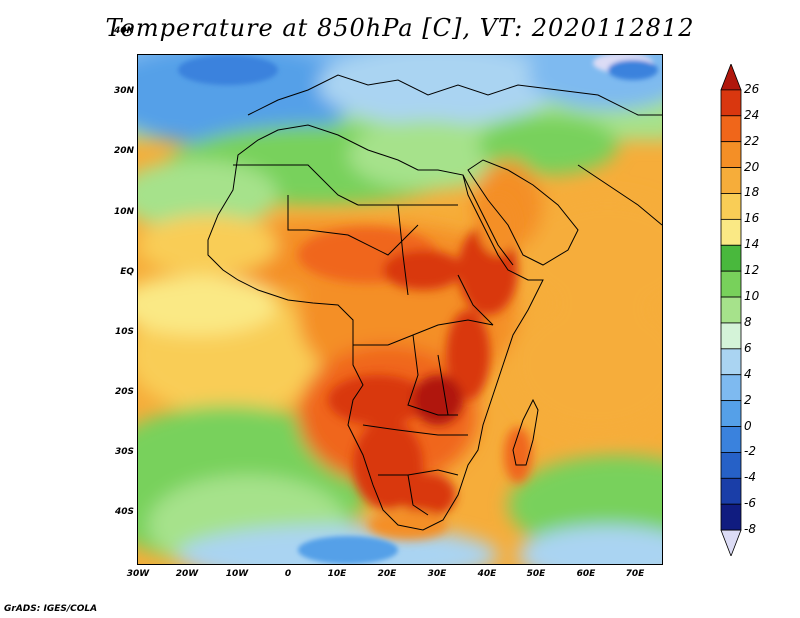  I want to click on colorbar-tick-label: 12, so click(752, 270).